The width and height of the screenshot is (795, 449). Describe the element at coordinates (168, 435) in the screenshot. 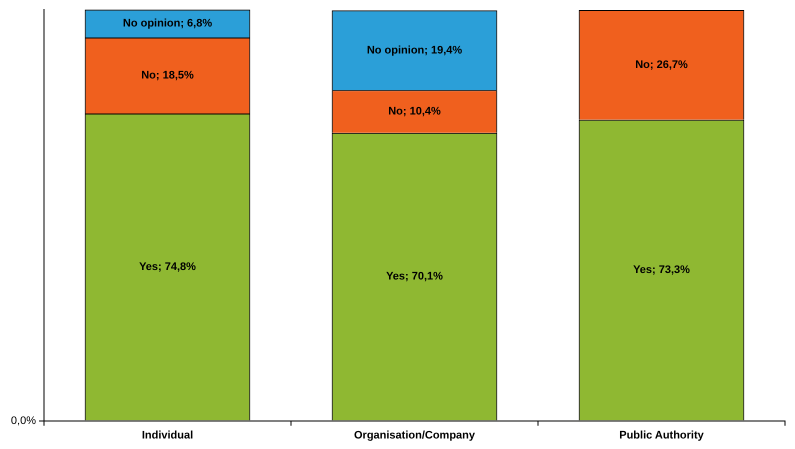

I see `x-tick-label: Individual` at that location.